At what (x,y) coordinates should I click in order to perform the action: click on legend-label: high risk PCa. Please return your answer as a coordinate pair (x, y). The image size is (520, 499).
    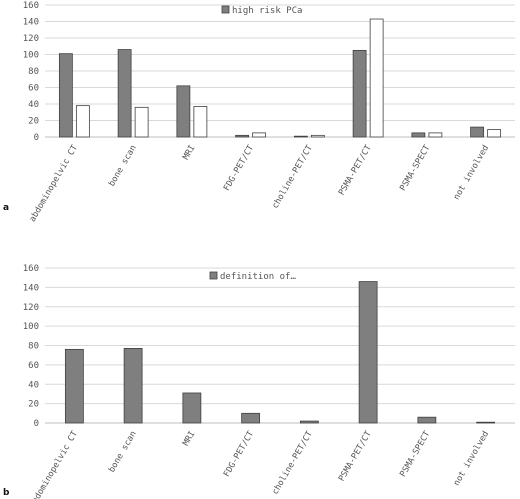
    Looking at the image, I should click on (267, 11).